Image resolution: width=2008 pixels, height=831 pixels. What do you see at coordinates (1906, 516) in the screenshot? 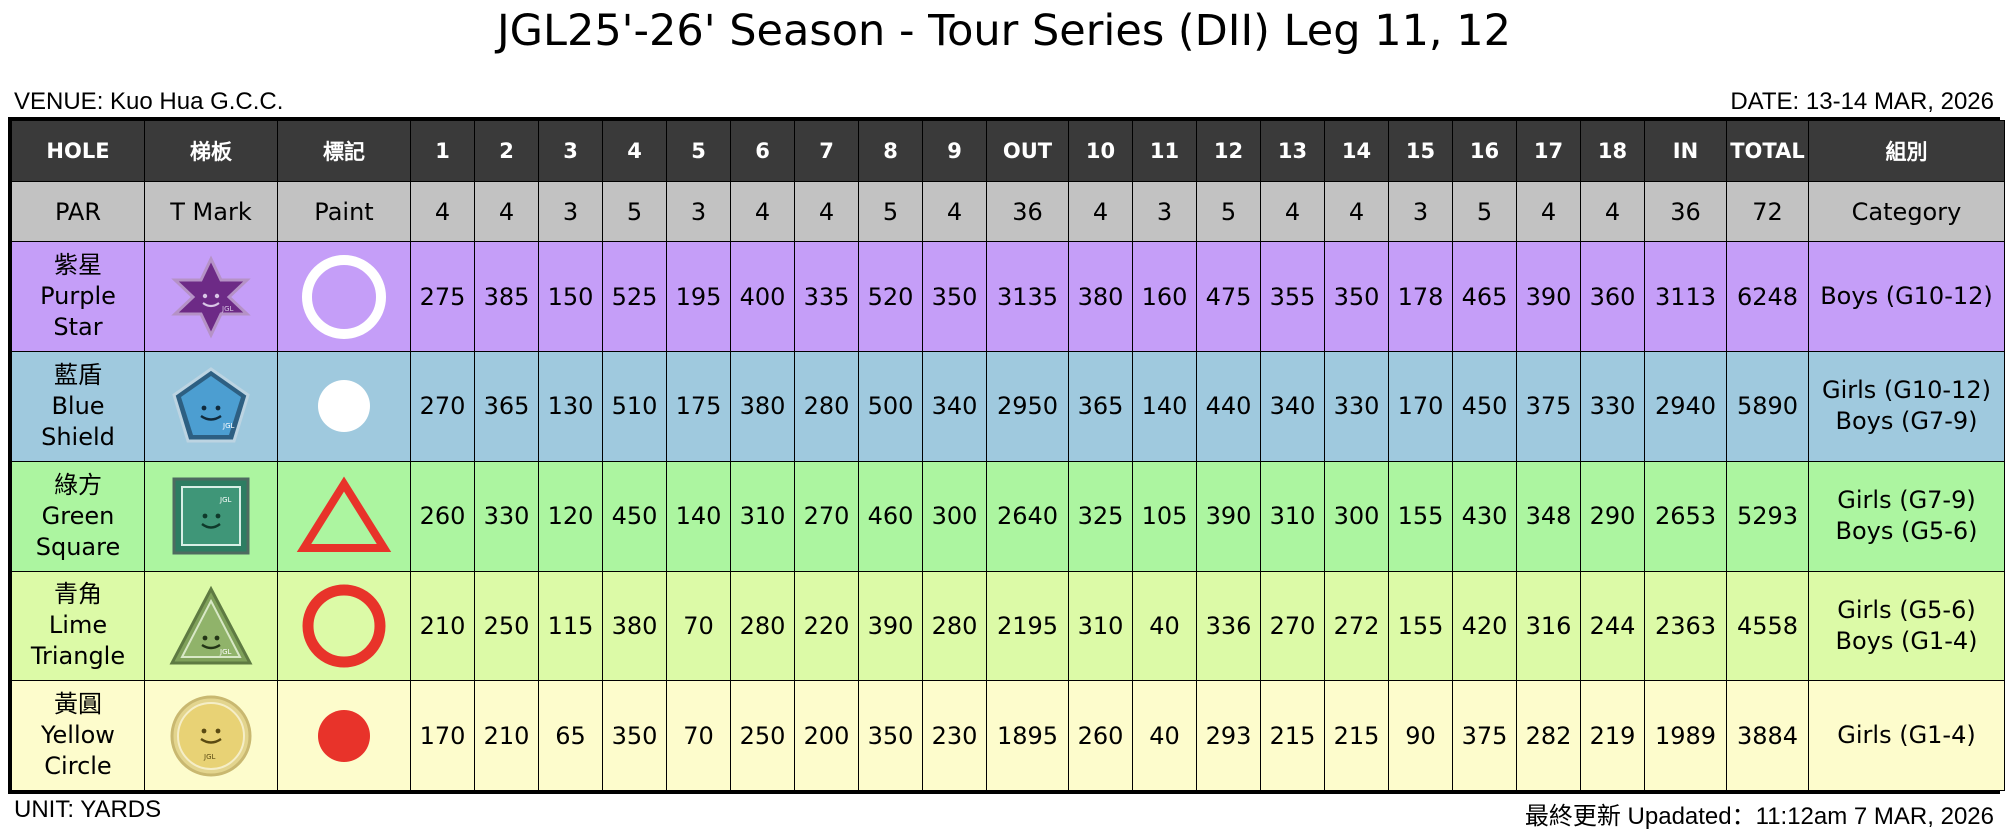
I see `category-cell: Girls (G7-9) Boys (G5-6)` at bounding box center [1906, 516].